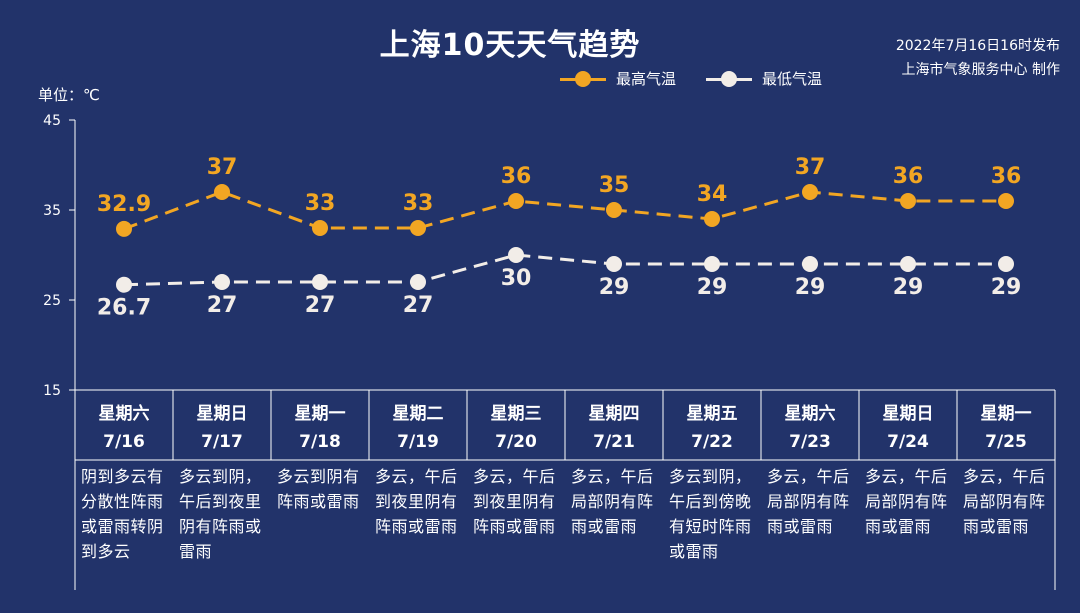 This screenshot has height=613, width=1080. Describe the element at coordinates (614, 442) in the screenshot. I see `date-label: 7/21` at that location.